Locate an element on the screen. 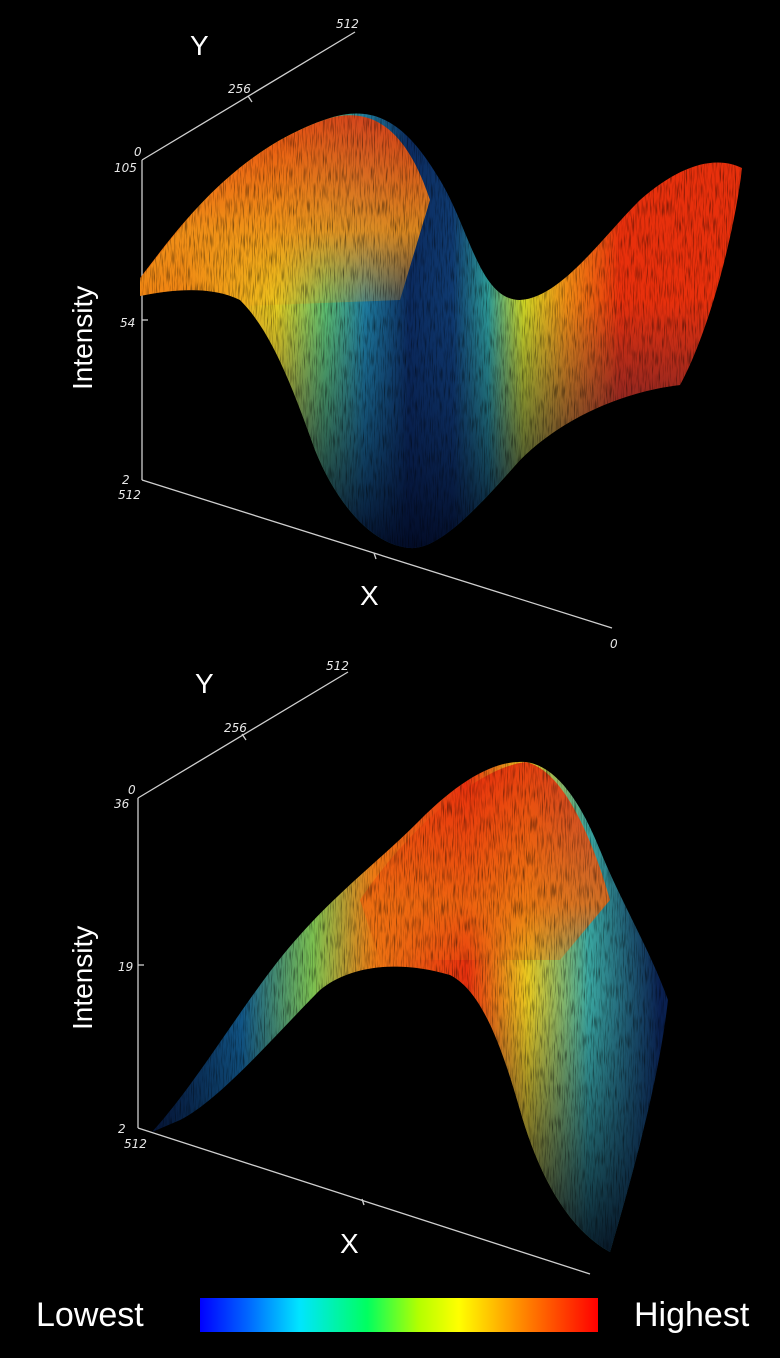  top-x-tick-max: 512 is located at coordinates (129, 495).